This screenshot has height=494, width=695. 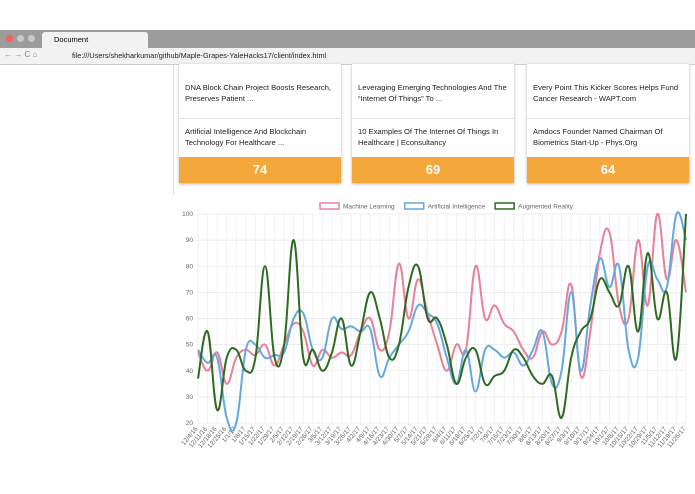 I want to click on y-tick-label: 20, so click(x=190, y=423).